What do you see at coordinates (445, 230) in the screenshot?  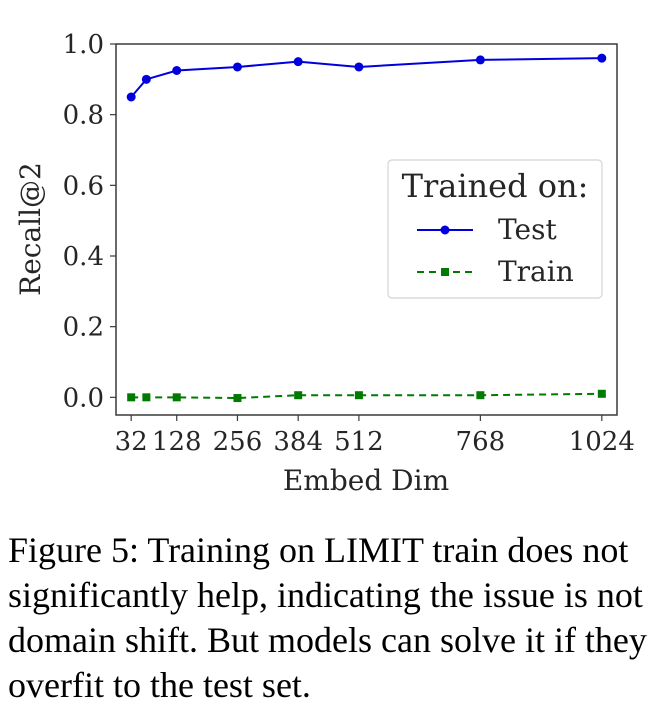 I see `legend-marker-test` at bounding box center [445, 230].